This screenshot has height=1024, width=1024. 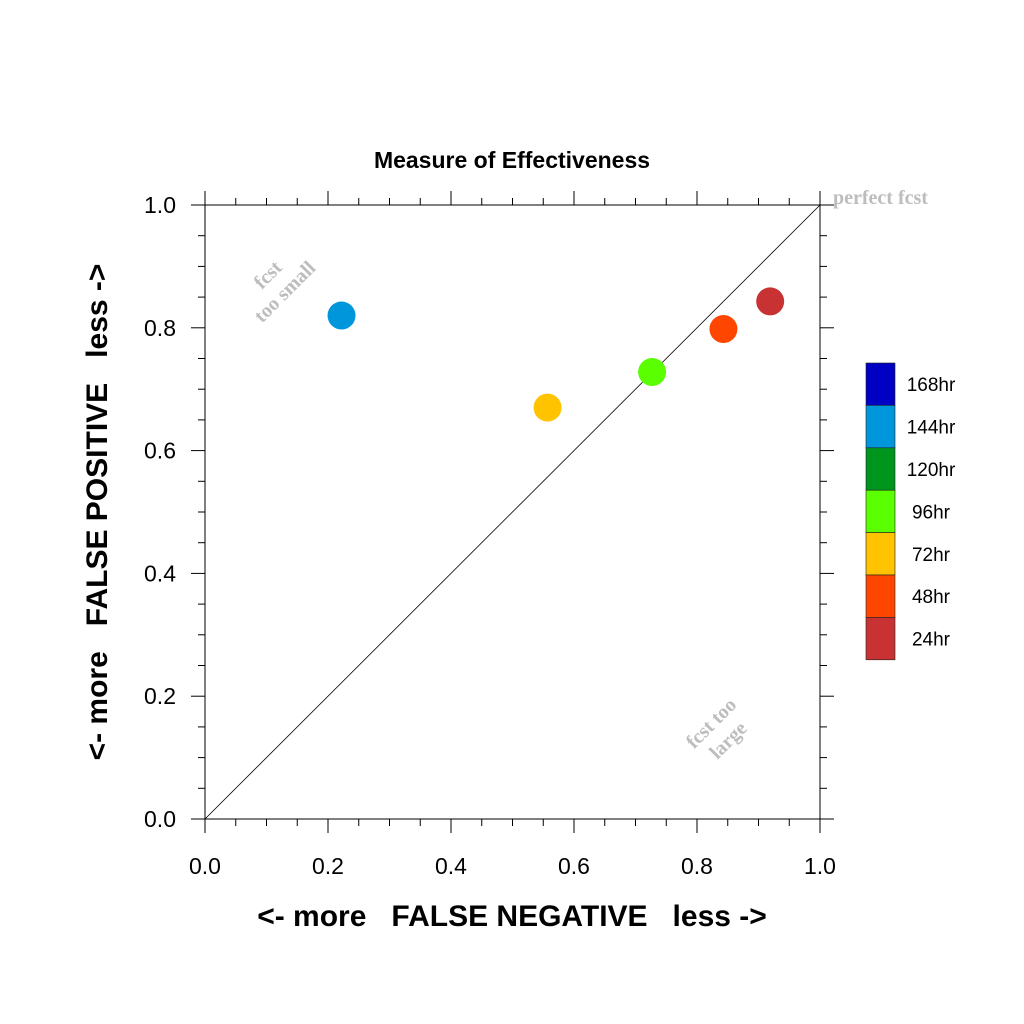 I want to click on legend-swatch-24hr, so click(x=880, y=639).